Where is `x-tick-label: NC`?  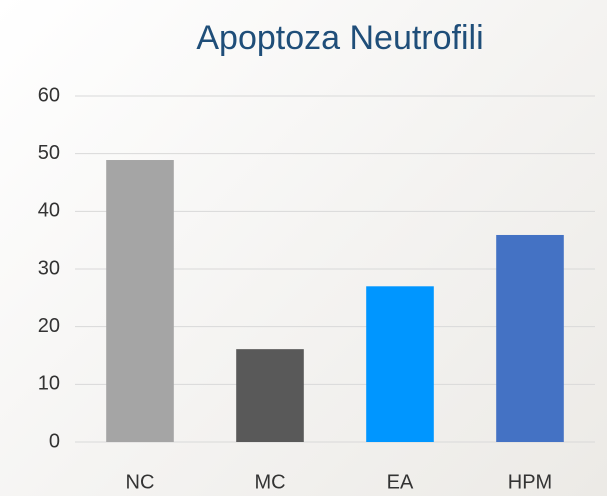 x-tick-label: NC is located at coordinates (140, 482).